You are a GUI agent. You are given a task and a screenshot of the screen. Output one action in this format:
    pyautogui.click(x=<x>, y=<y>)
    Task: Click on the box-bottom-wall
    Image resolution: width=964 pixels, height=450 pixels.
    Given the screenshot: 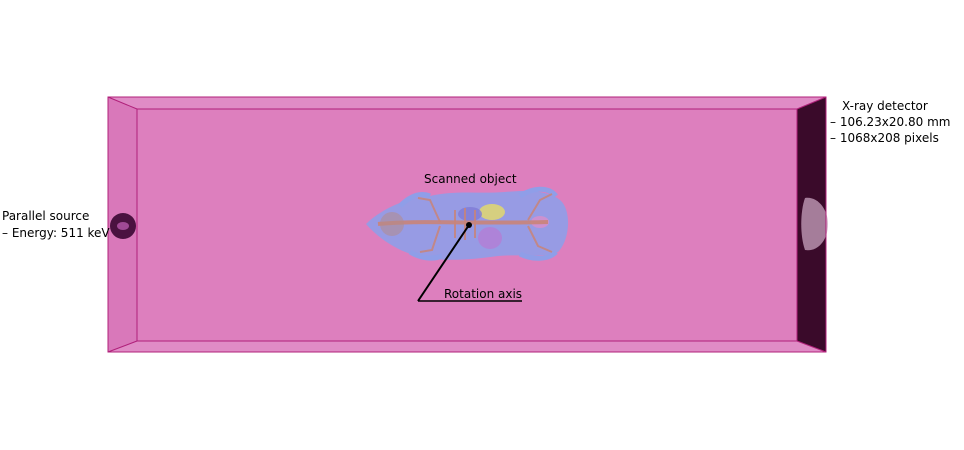 What is the action you would take?
    pyautogui.click(x=467, y=346)
    